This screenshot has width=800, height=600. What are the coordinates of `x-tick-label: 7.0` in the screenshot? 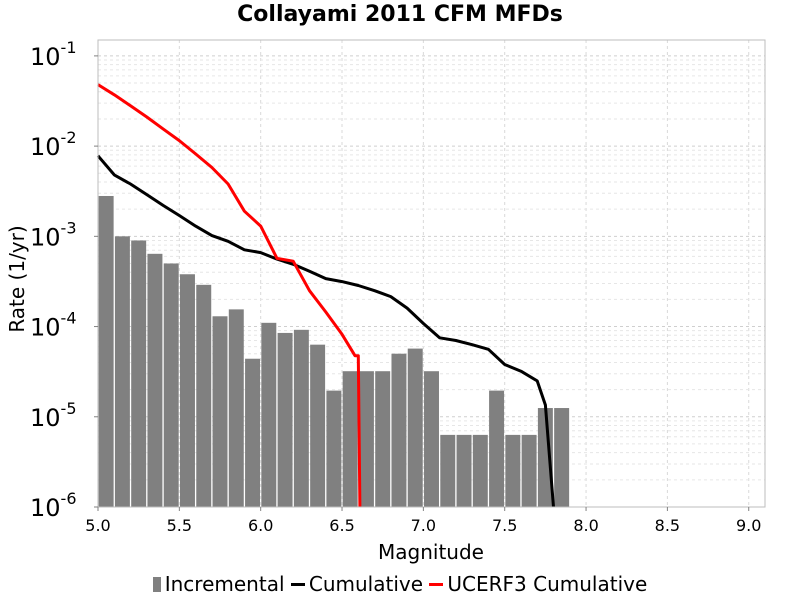 It's located at (423, 525).